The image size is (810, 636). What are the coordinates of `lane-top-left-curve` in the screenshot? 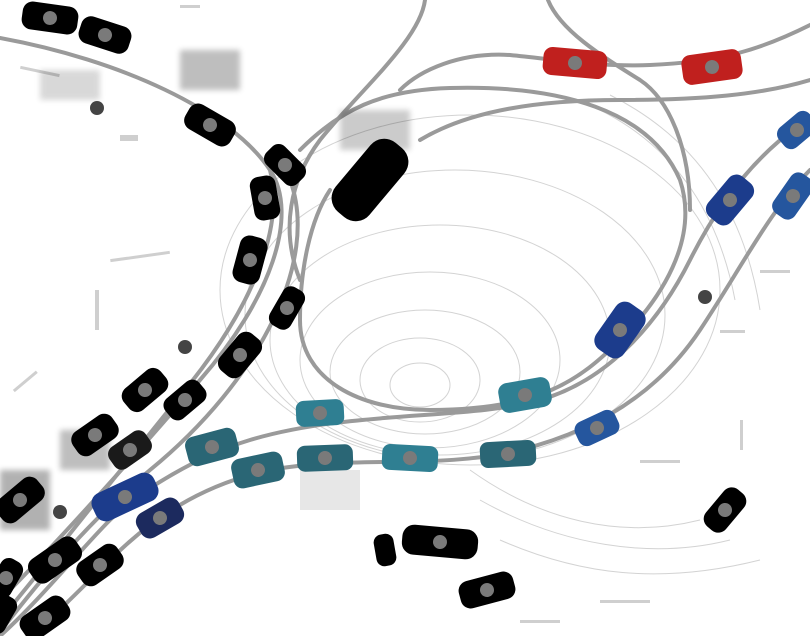 It's located at (357, 141).